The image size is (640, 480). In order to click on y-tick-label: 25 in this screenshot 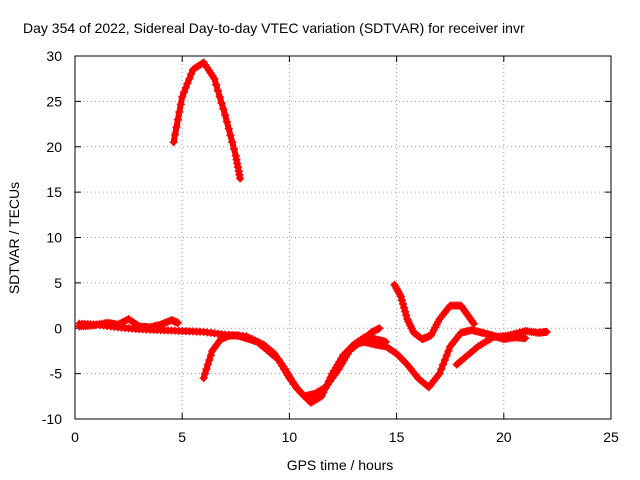, I will do `click(54, 101)`.